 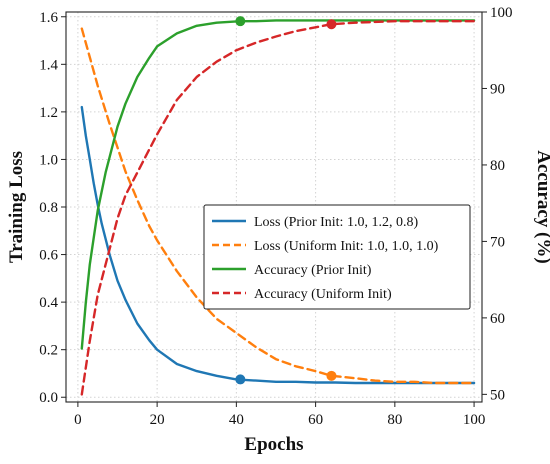 I want to click on left-y-tick-label: 0.2, so click(x=48, y=351).